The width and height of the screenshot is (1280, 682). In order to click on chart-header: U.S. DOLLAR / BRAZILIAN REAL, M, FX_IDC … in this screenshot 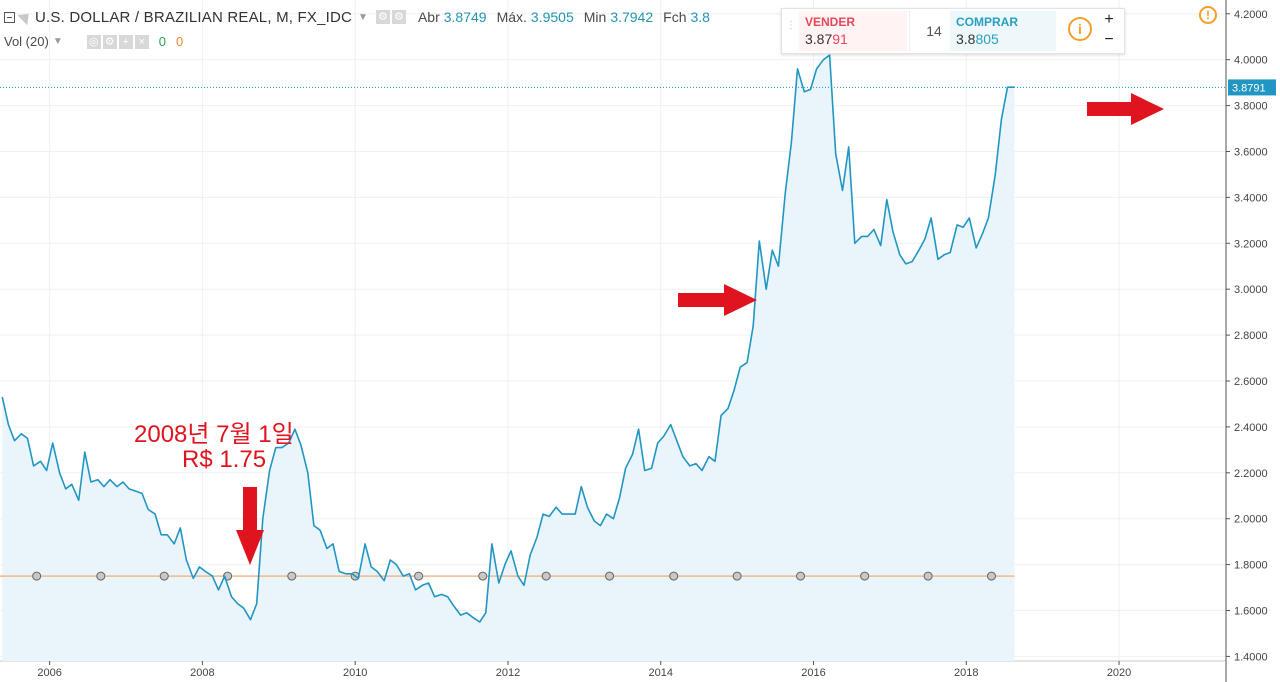, I will do `click(355, 17)`.